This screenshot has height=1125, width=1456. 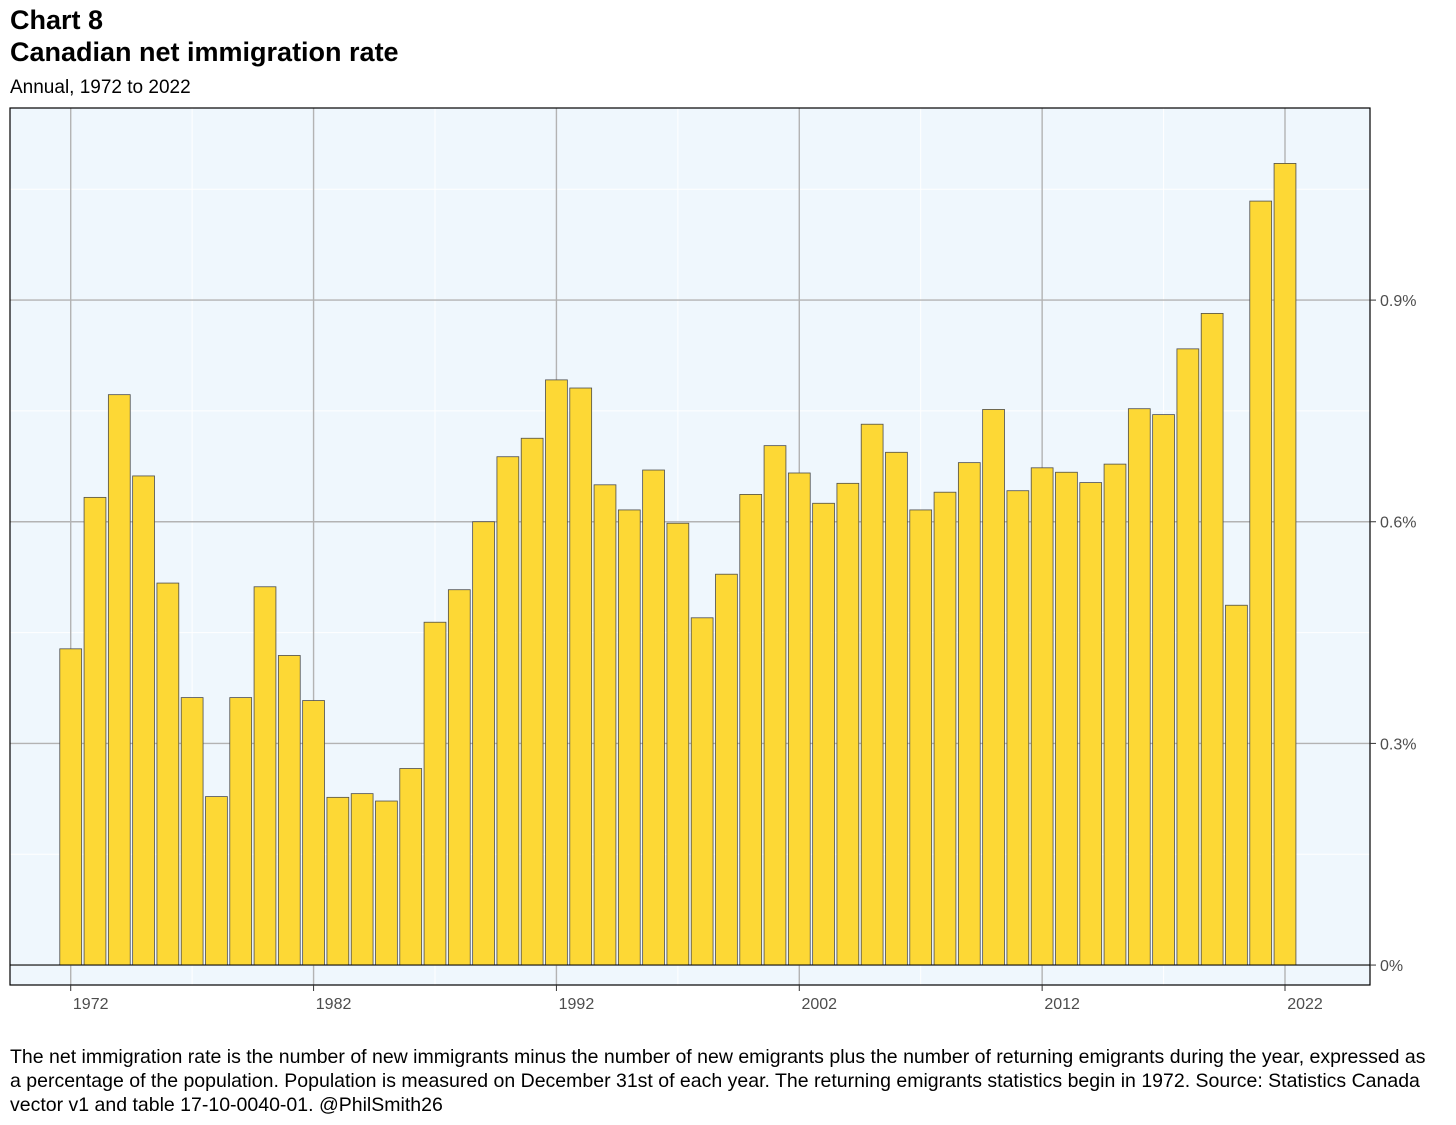 I want to click on bar-2011, so click(x=1018, y=728).